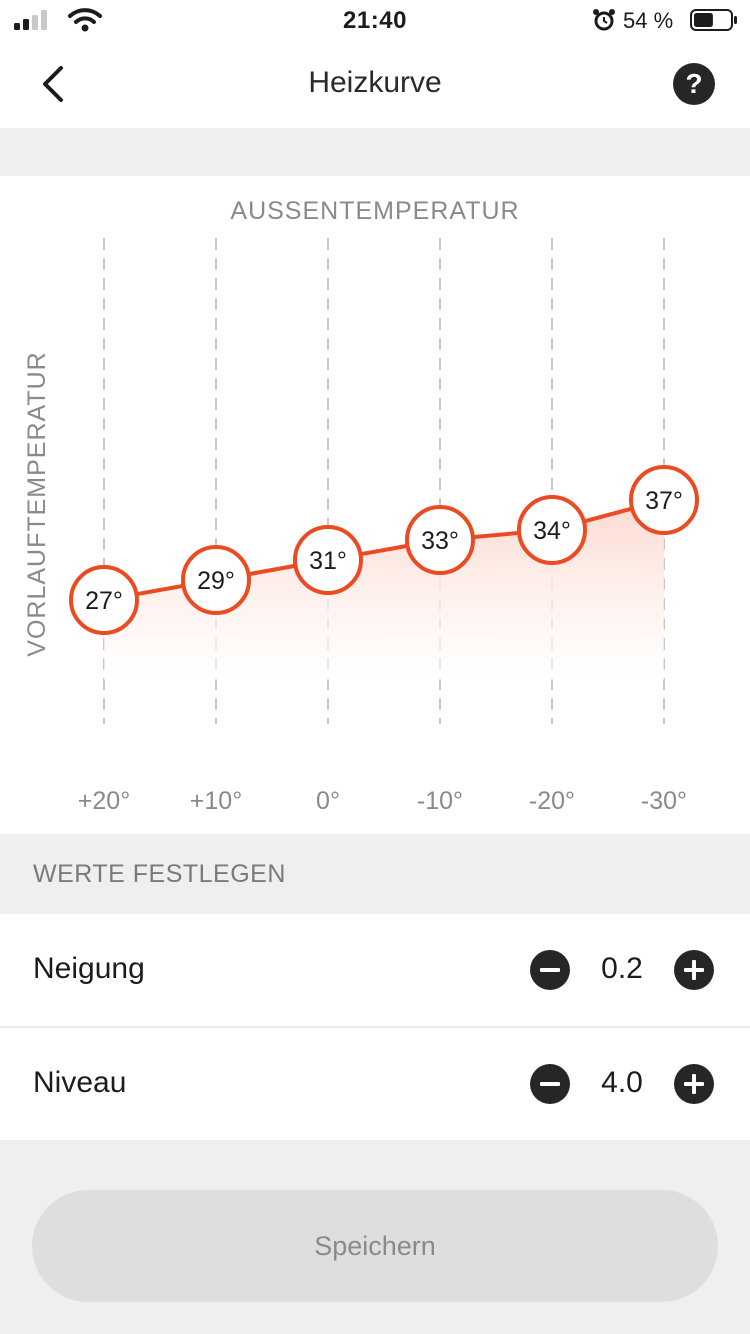  What do you see at coordinates (375, 1027) in the screenshot?
I see `row-divider` at bounding box center [375, 1027].